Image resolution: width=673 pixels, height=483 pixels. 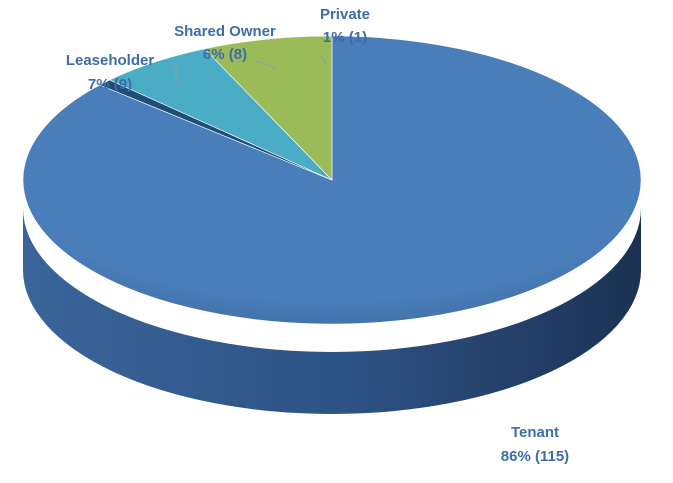 What do you see at coordinates (266, 65) in the screenshot?
I see `leader-line-shared-owner` at bounding box center [266, 65].